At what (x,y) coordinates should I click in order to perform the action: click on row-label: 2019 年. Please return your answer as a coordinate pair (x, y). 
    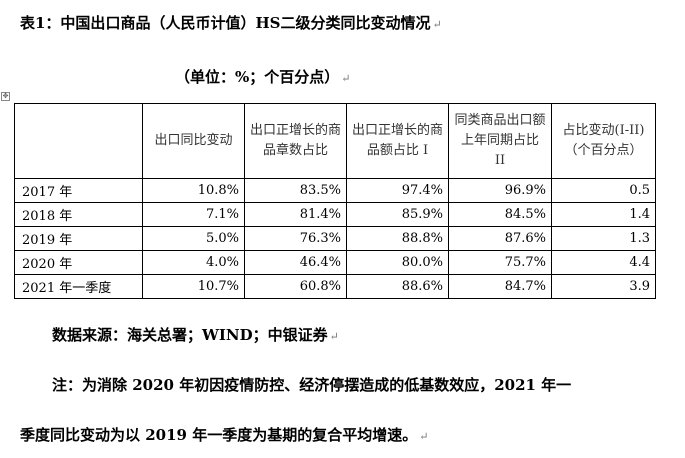
    Looking at the image, I should click on (78, 238).